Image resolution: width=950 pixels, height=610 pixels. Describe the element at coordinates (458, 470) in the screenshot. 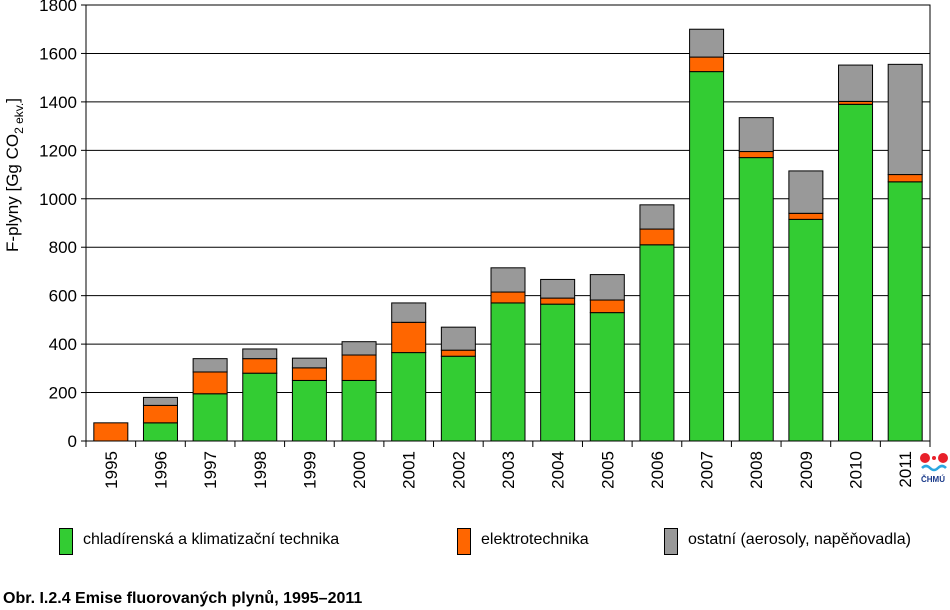

I see `x-tick-label: 2002` at that location.